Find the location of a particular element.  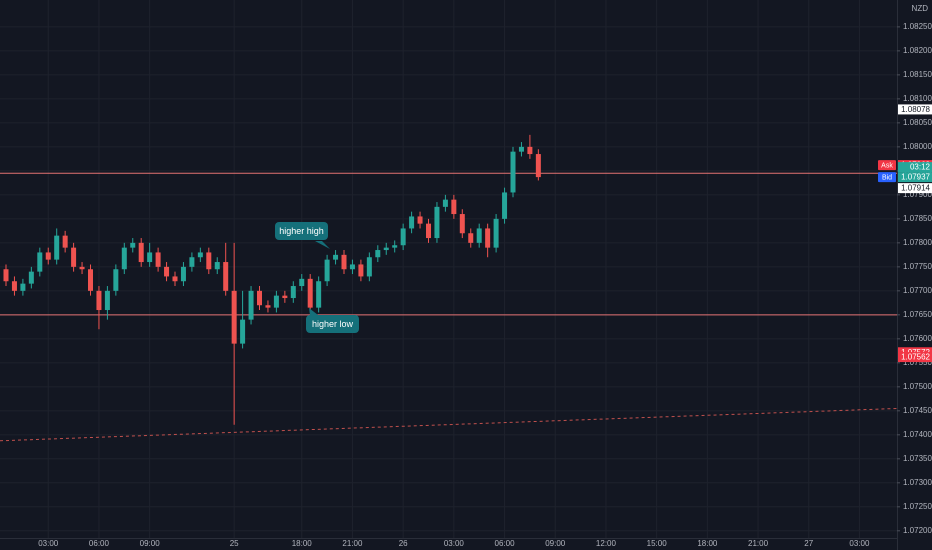

y-tick-label: 1.07900 is located at coordinates (917, 194).